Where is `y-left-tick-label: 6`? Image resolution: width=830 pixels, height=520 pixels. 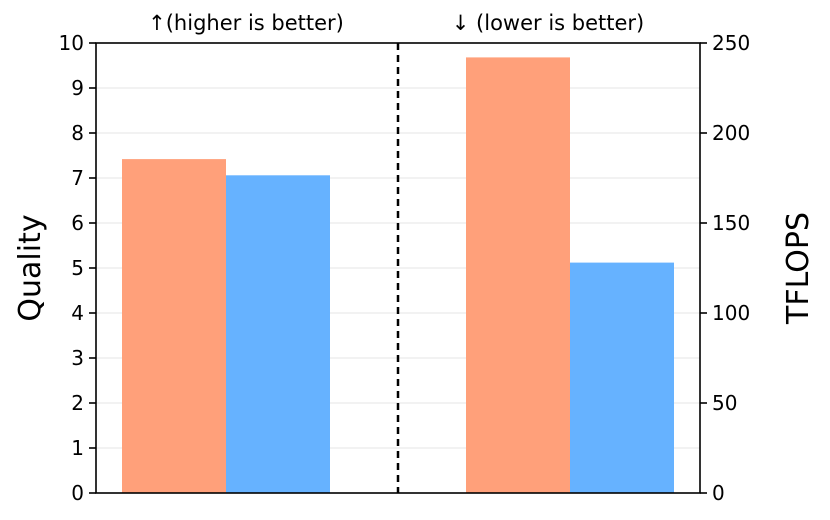
y-left-tick-label: 6 is located at coordinates (77, 223).